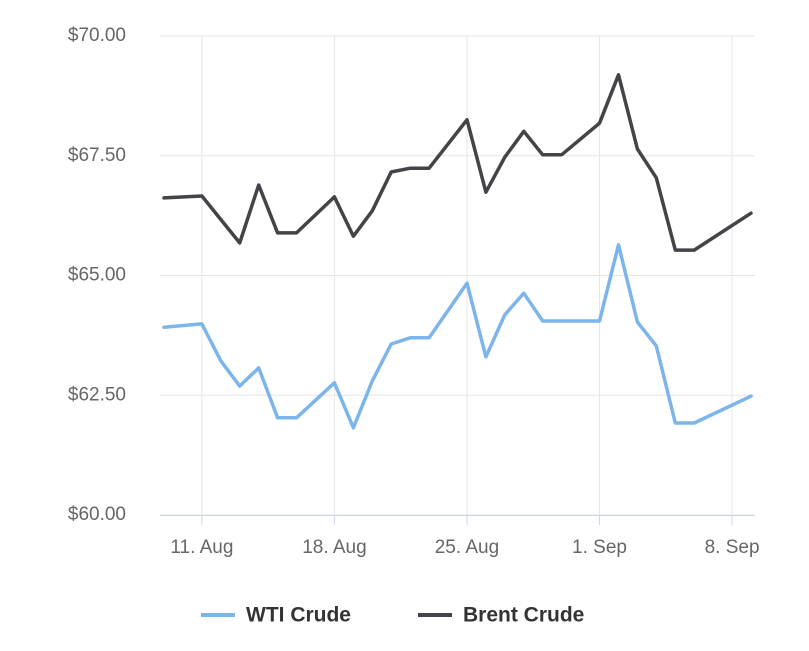 The image size is (809, 651). What do you see at coordinates (732, 547) in the screenshot?
I see `x-tick-label: 8. Sep` at bounding box center [732, 547].